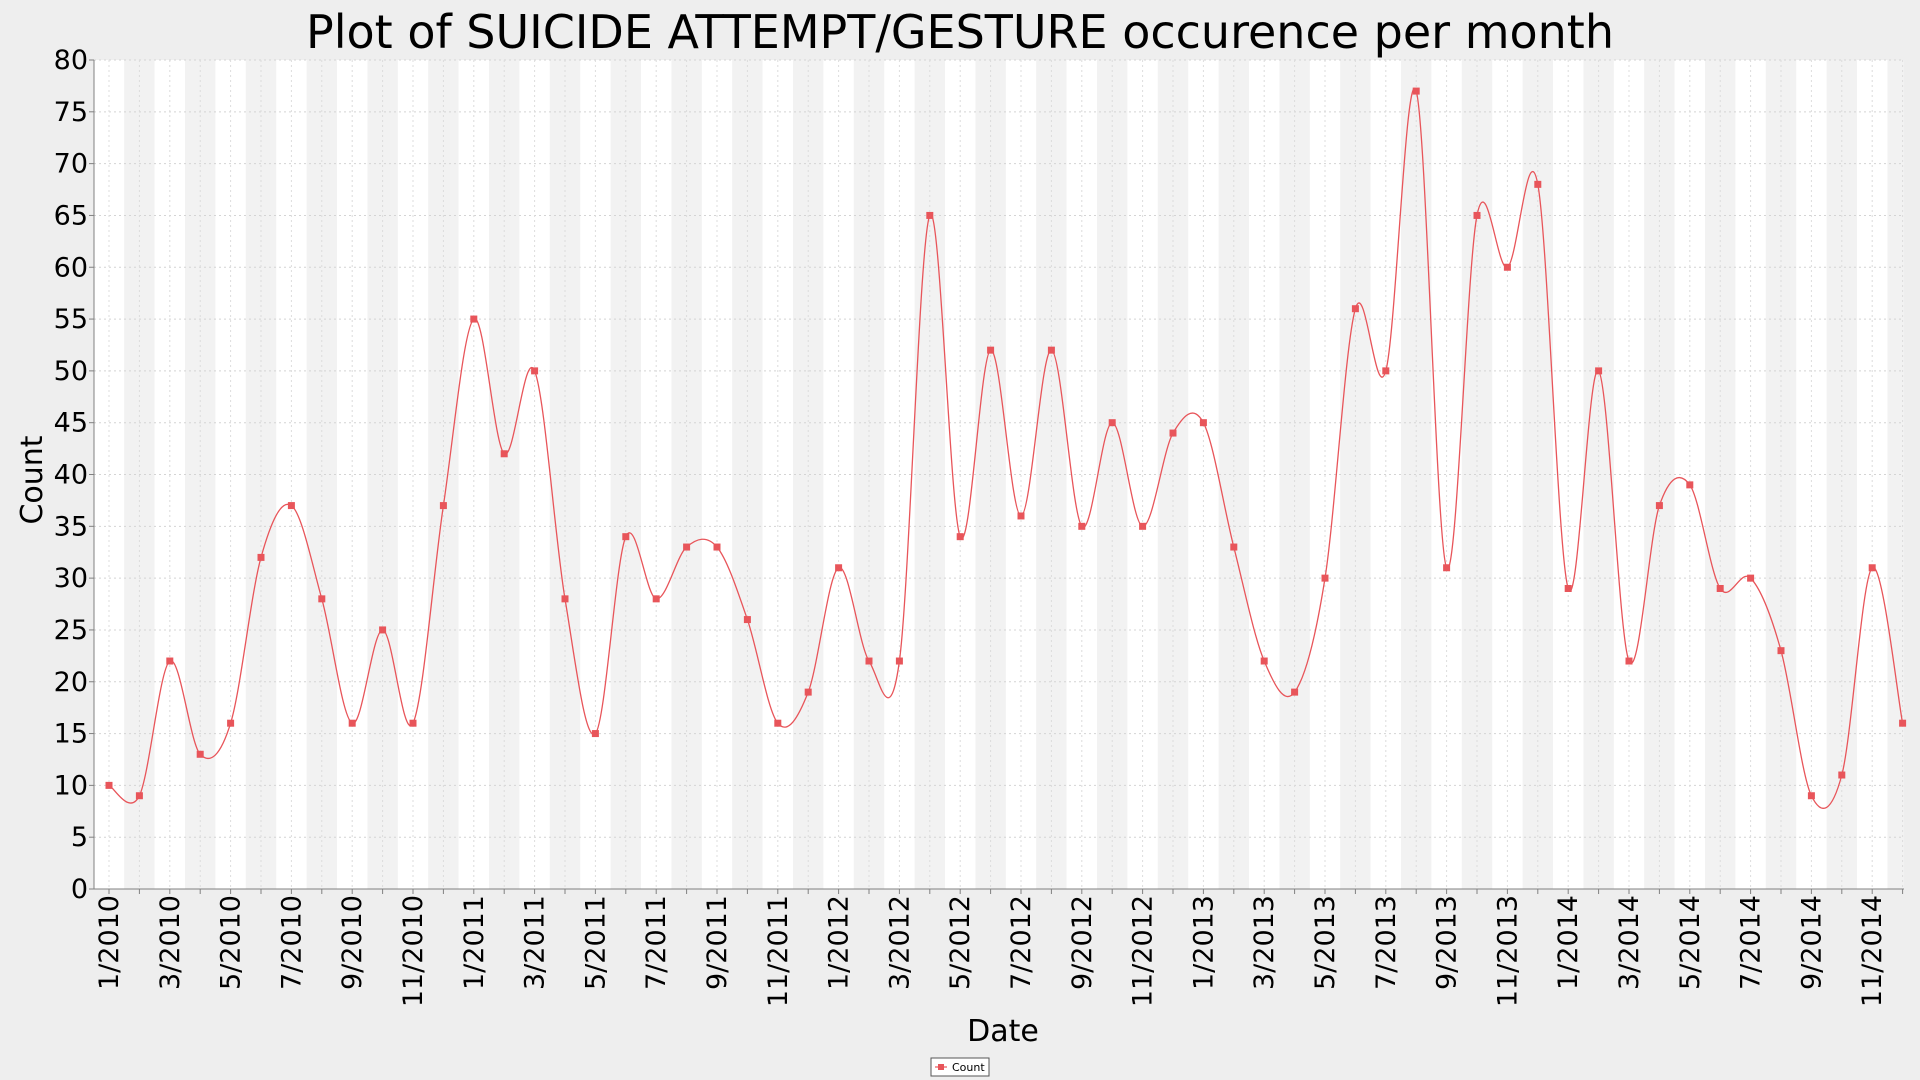  Describe the element at coordinates (1811, 942) in the screenshot. I see `x-tick-label: 9/2014` at that location.